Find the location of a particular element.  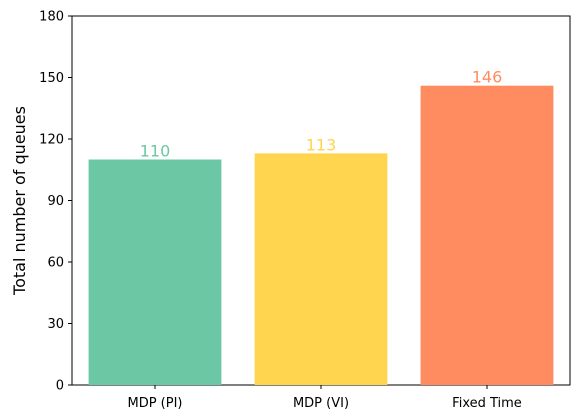

y-axis-title: Total number of queues is located at coordinates (19, 201).